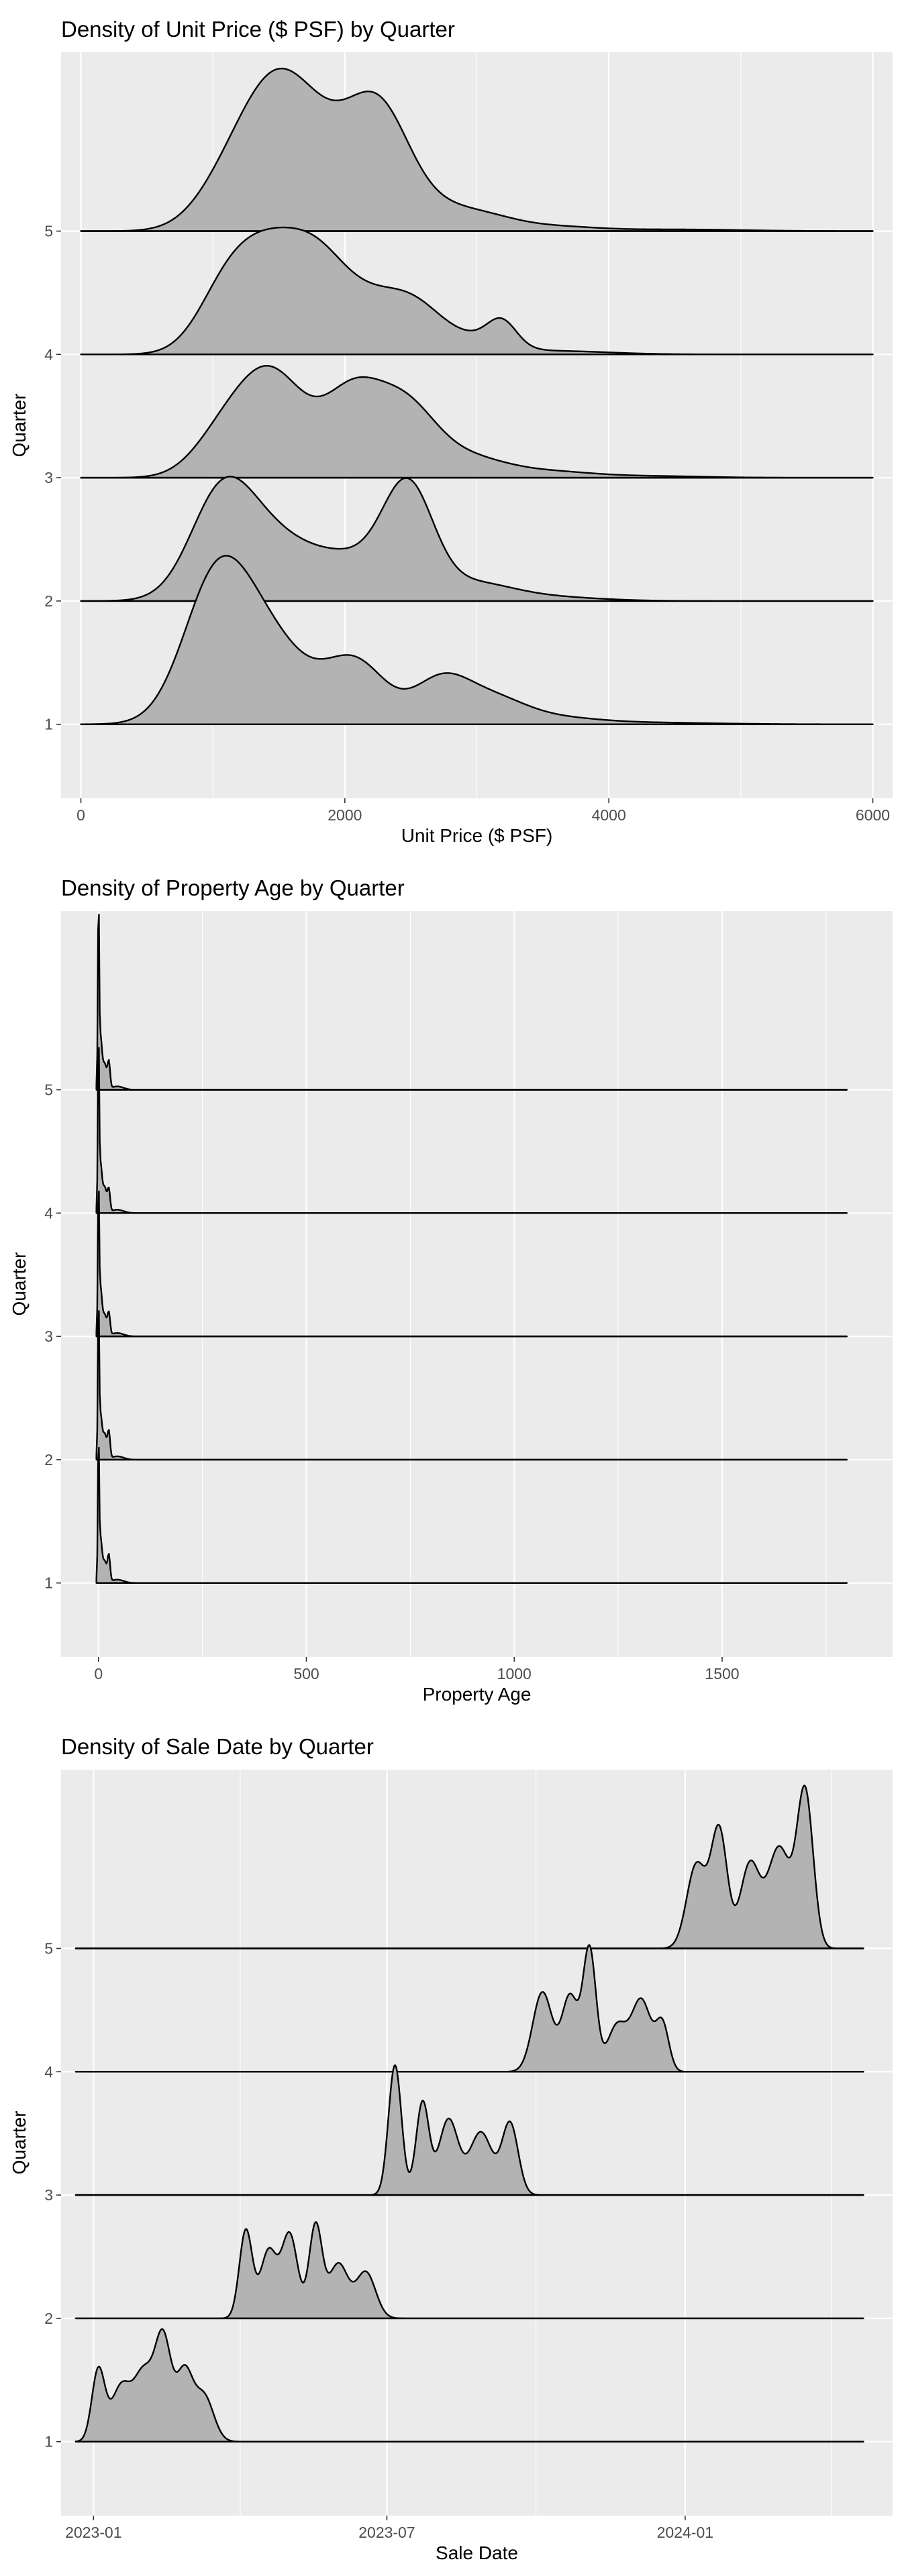 The image size is (902, 2576). What do you see at coordinates (477, 2552) in the screenshot?
I see `x-axis-label: Sale Date` at bounding box center [477, 2552].